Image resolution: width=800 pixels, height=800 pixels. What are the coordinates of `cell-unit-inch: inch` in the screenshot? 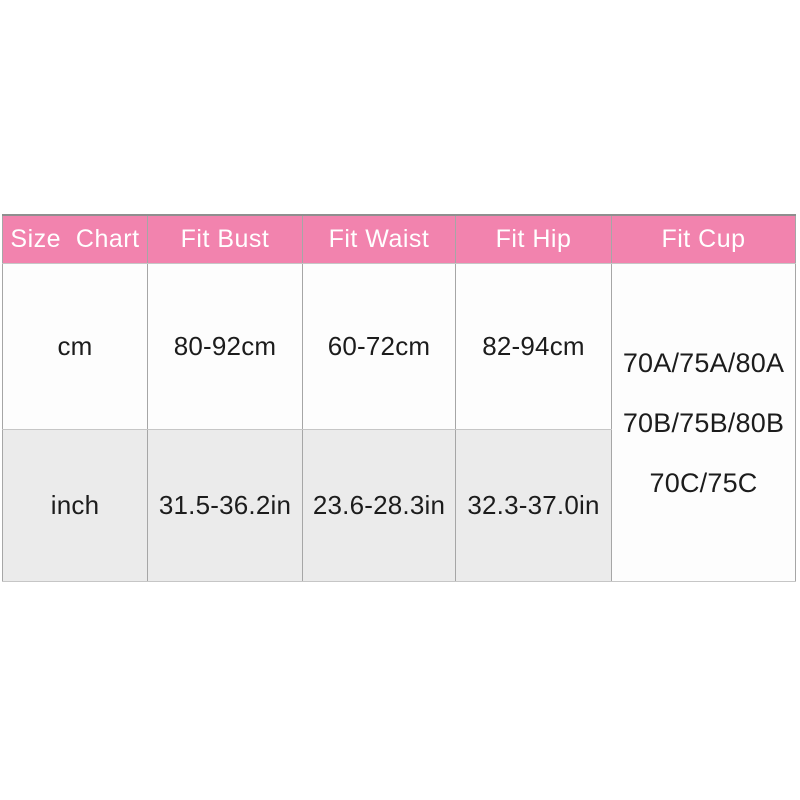 It's located at (75, 505).